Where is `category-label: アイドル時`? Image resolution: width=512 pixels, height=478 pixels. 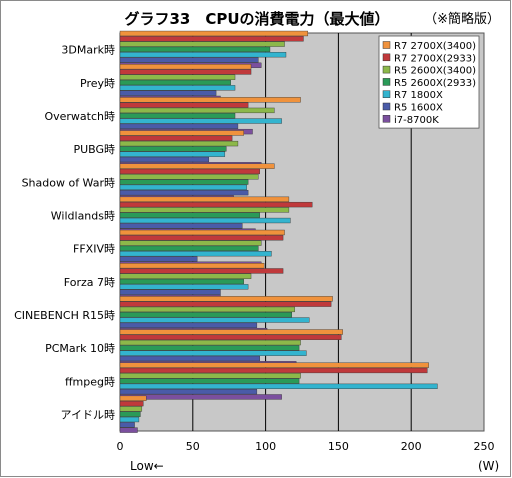
category-label: アイドル時 is located at coordinates (88, 414).